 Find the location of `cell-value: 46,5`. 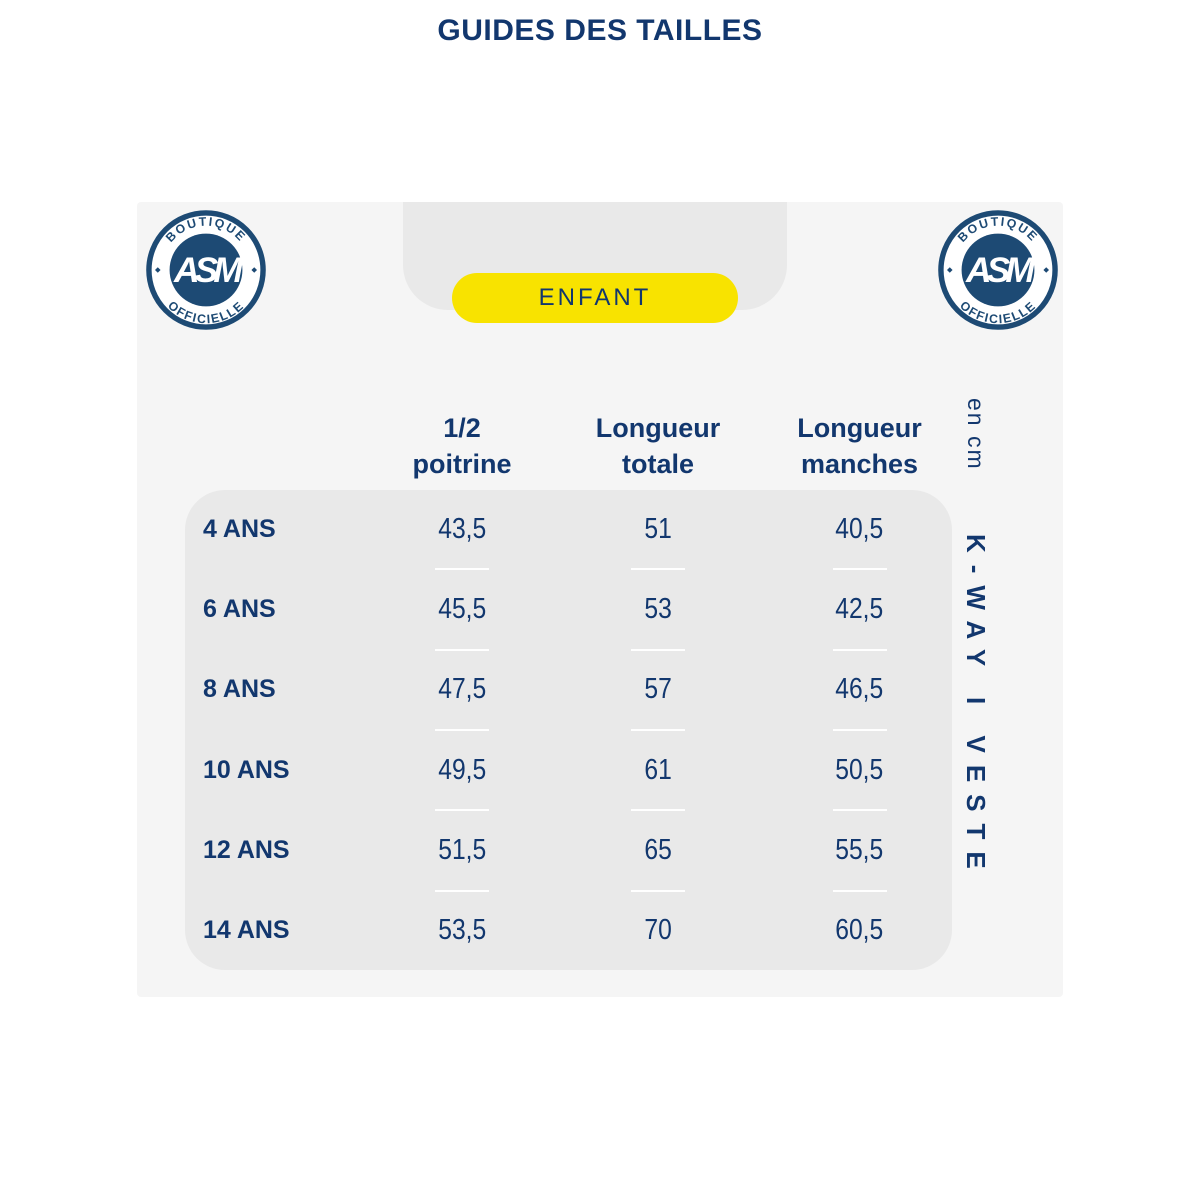

cell-value: 46,5 is located at coordinates (859, 689).